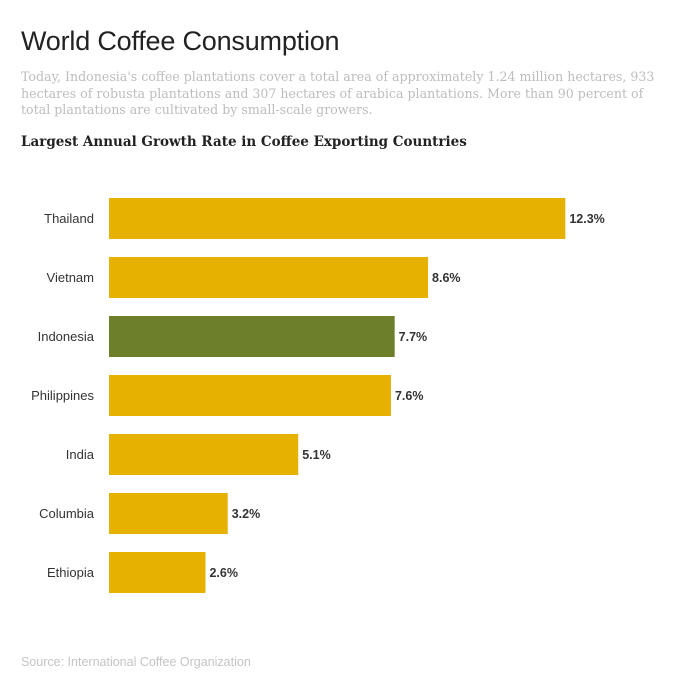 This screenshot has width=700, height=700. What do you see at coordinates (413, 337) in the screenshot?
I see `value-label-indonesia: 7.7%` at bounding box center [413, 337].